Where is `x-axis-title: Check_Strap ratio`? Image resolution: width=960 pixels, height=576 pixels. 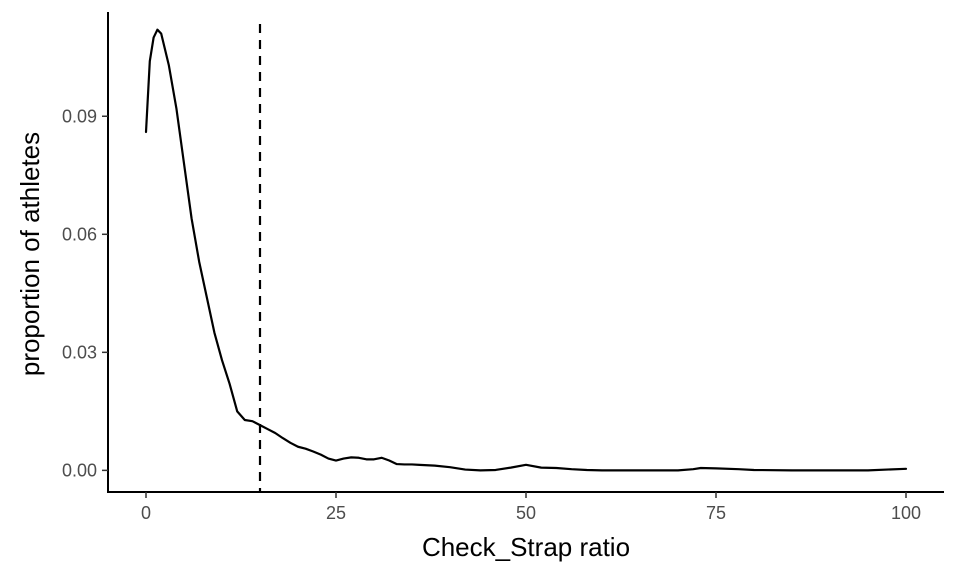
x-axis-title: Check_Strap ratio is located at coordinates (526, 547).